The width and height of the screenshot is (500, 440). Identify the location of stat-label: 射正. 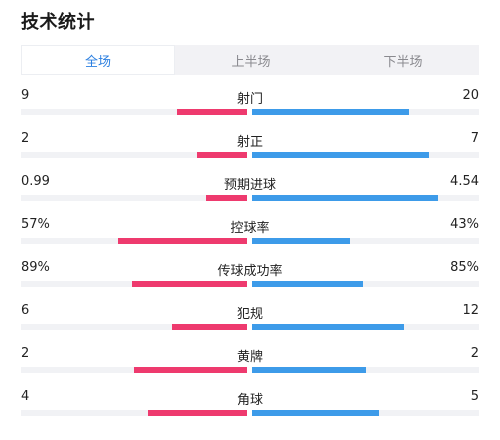
(249, 142).